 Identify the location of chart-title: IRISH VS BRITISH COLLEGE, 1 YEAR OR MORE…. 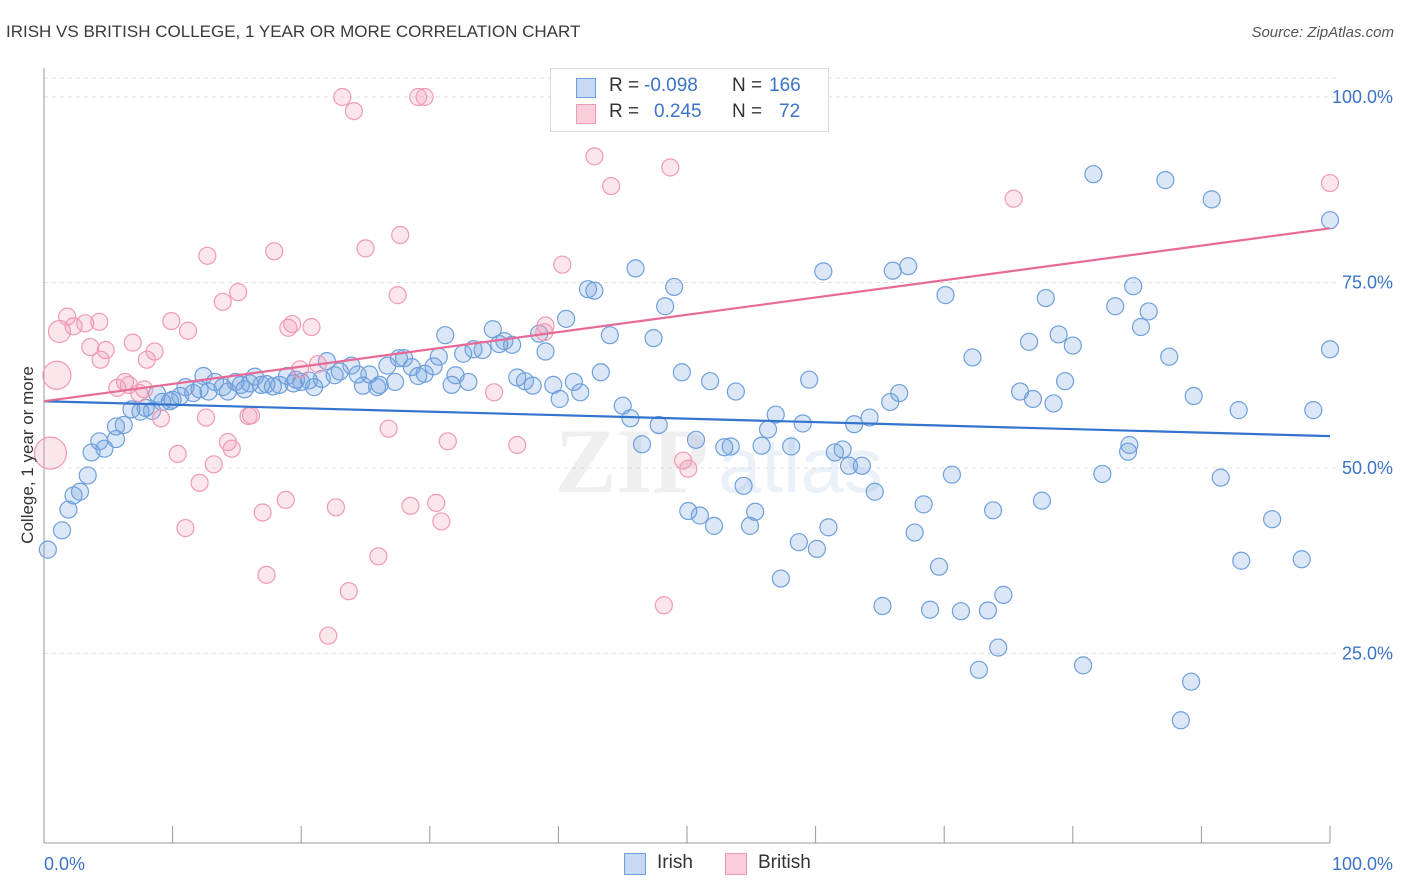
(293, 31).